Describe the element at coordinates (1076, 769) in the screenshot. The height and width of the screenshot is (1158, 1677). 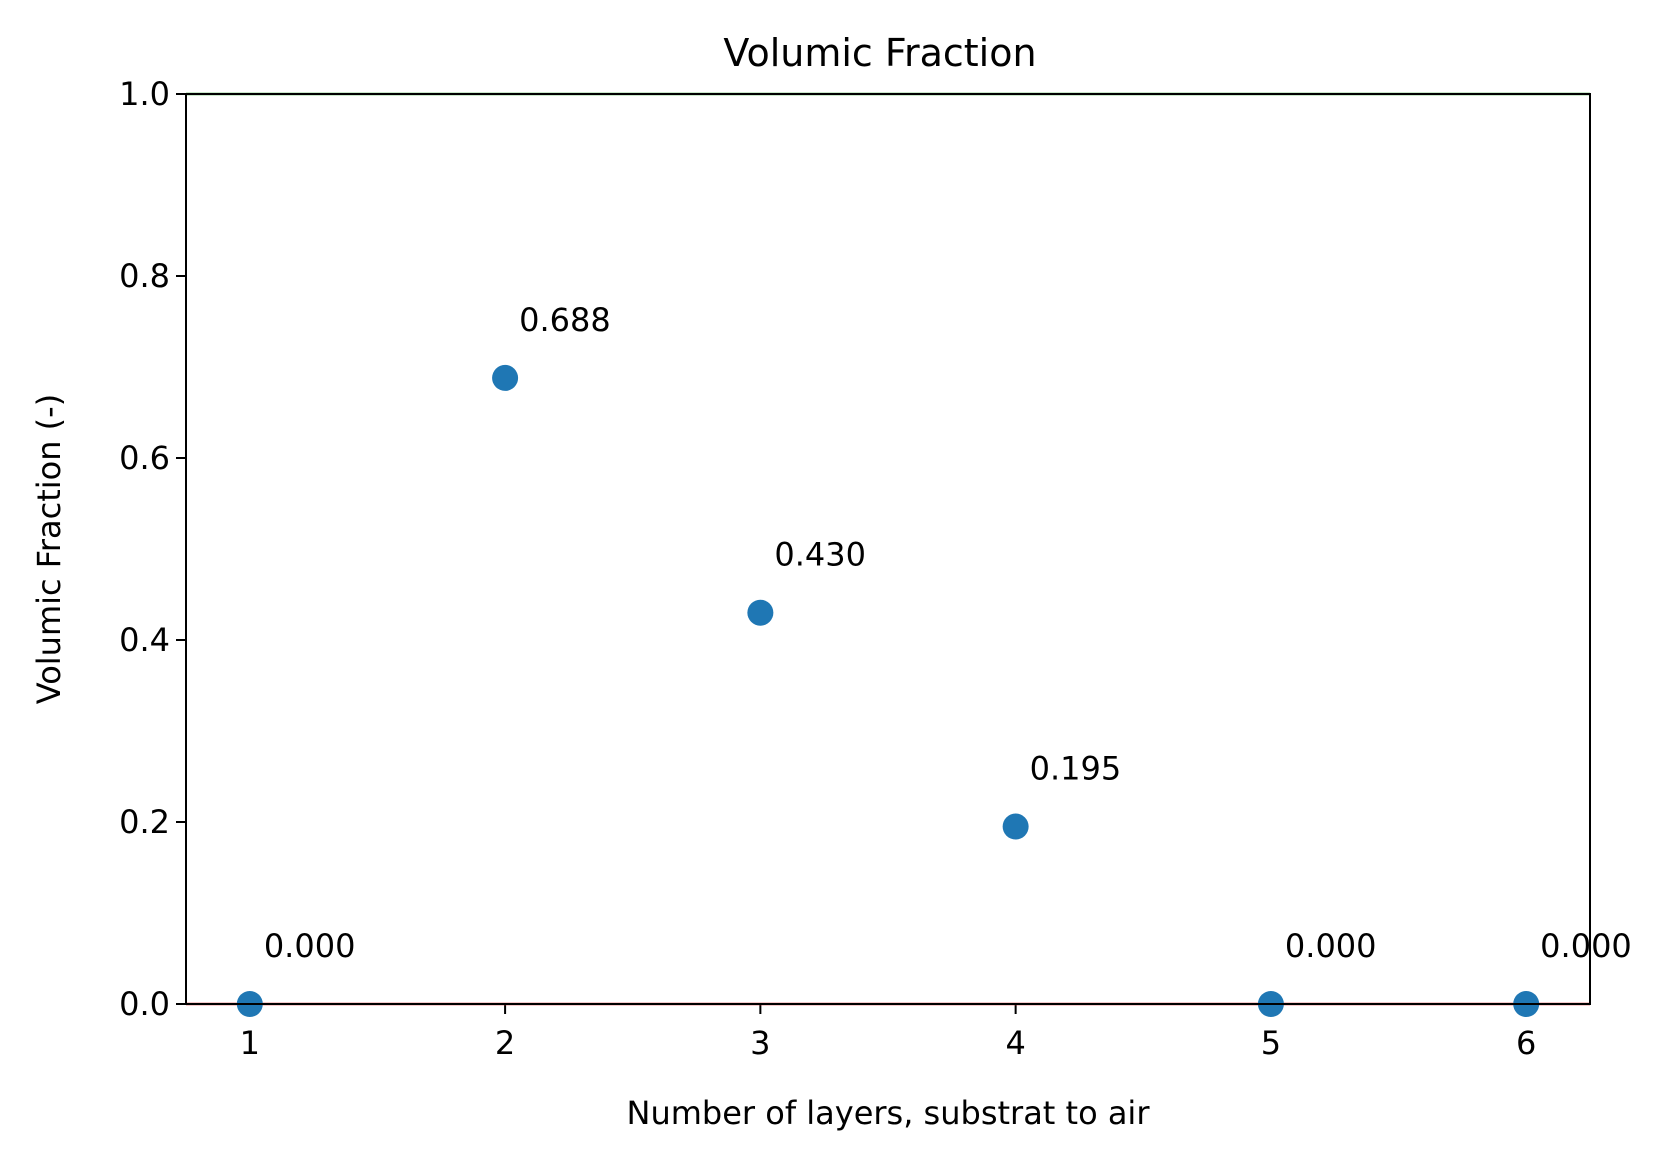
I see `data-label: 0.195` at that location.